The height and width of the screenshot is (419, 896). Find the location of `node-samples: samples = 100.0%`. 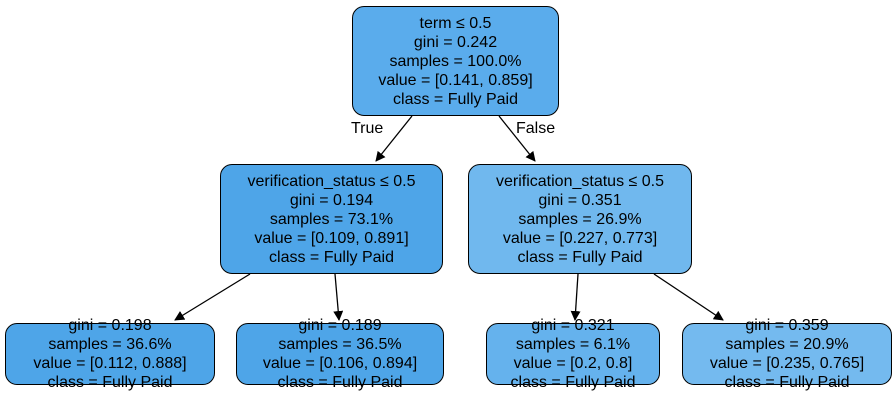

node-samples: samples = 100.0% is located at coordinates (455, 61).